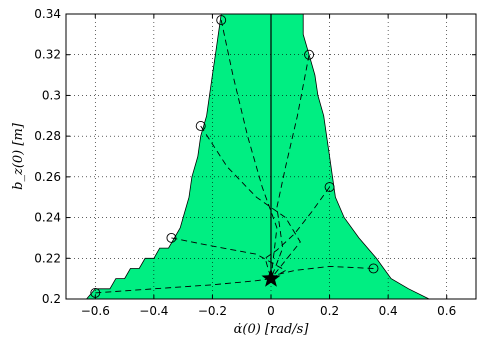 The height and width of the screenshot is (341, 494). What do you see at coordinates (47, 218) in the screenshot?
I see `y-tick-label-2: 0.24` at bounding box center [47, 218].